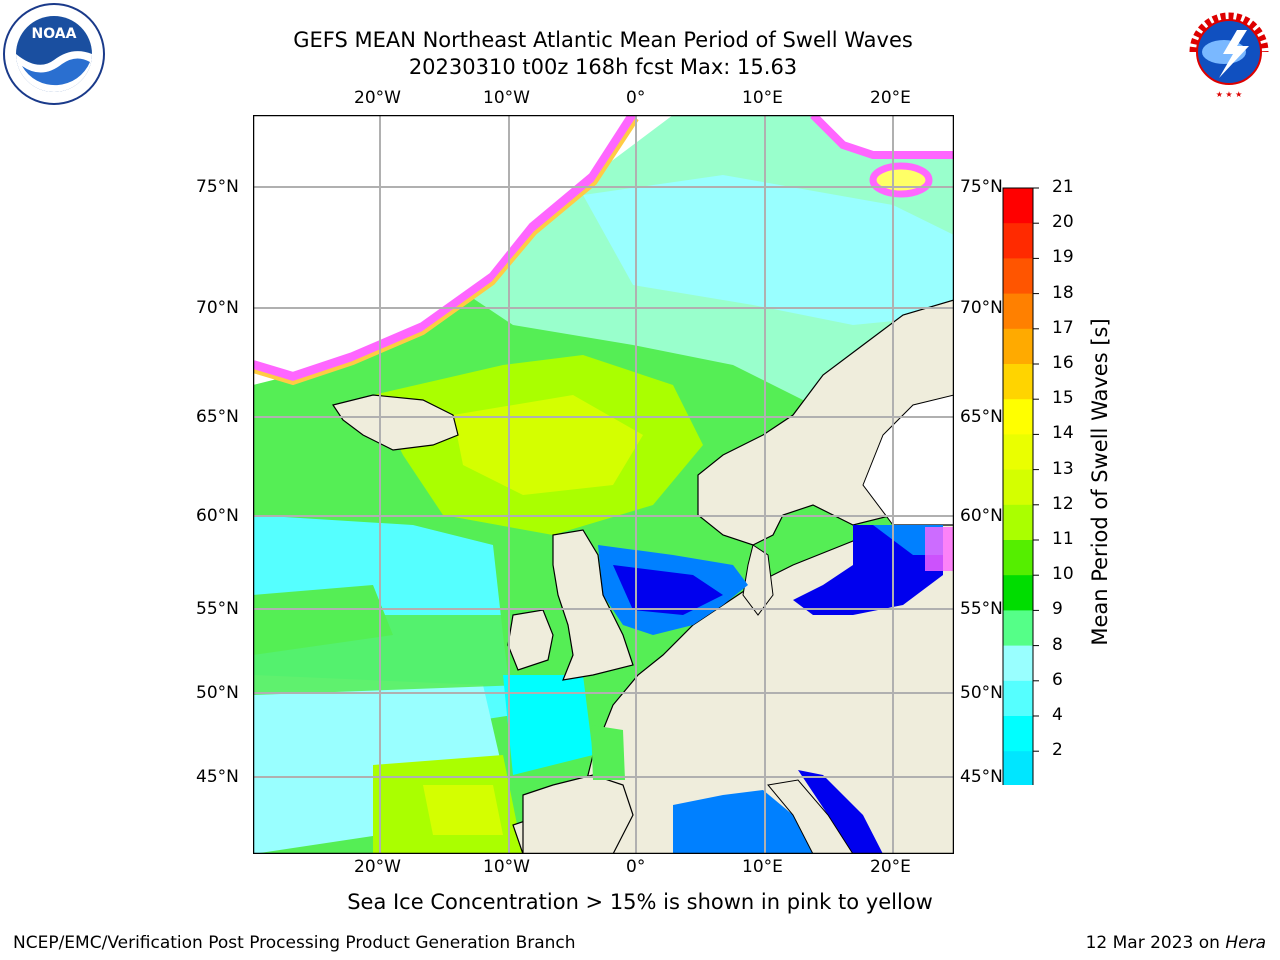 The height and width of the screenshot is (960, 1280). I want to click on colorbar-tick-label: 21, so click(1063, 187).